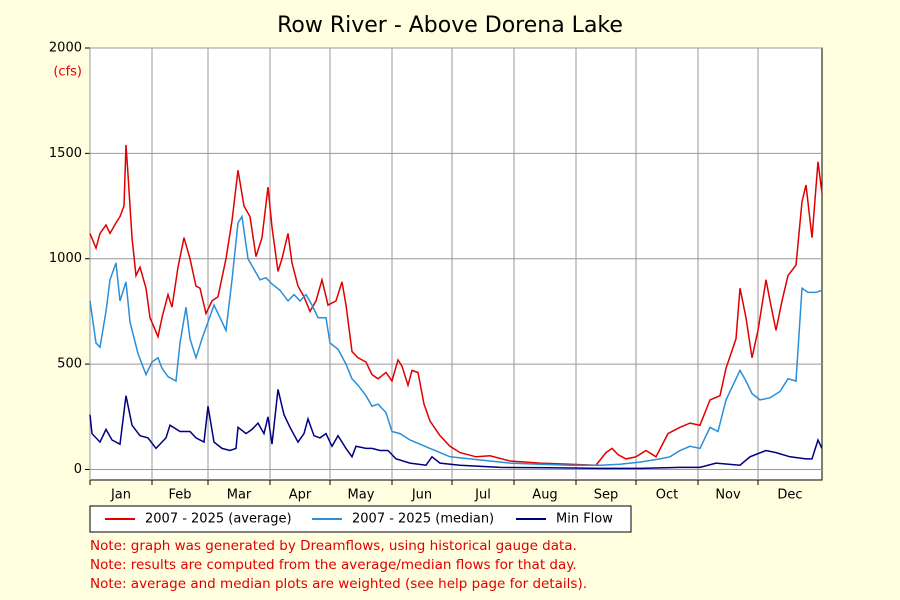  I want to click on x-tick-label: Jun, so click(421, 495).